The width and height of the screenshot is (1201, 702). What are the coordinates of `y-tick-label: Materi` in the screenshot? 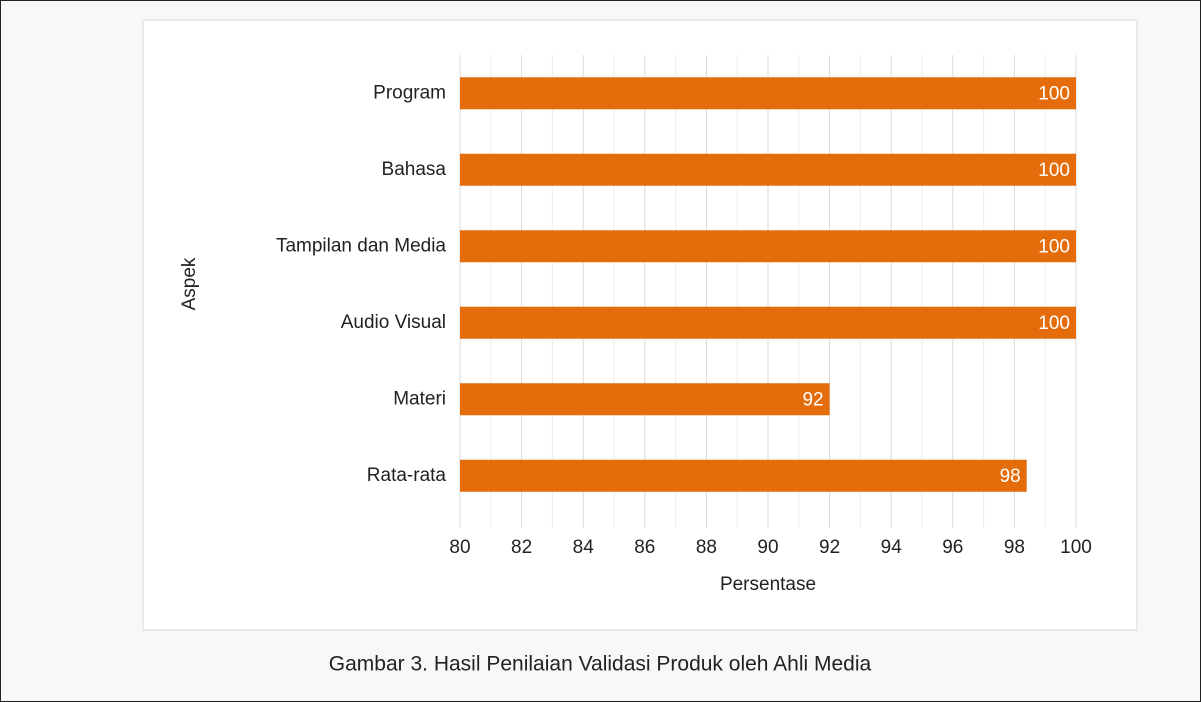 It's located at (419, 398).